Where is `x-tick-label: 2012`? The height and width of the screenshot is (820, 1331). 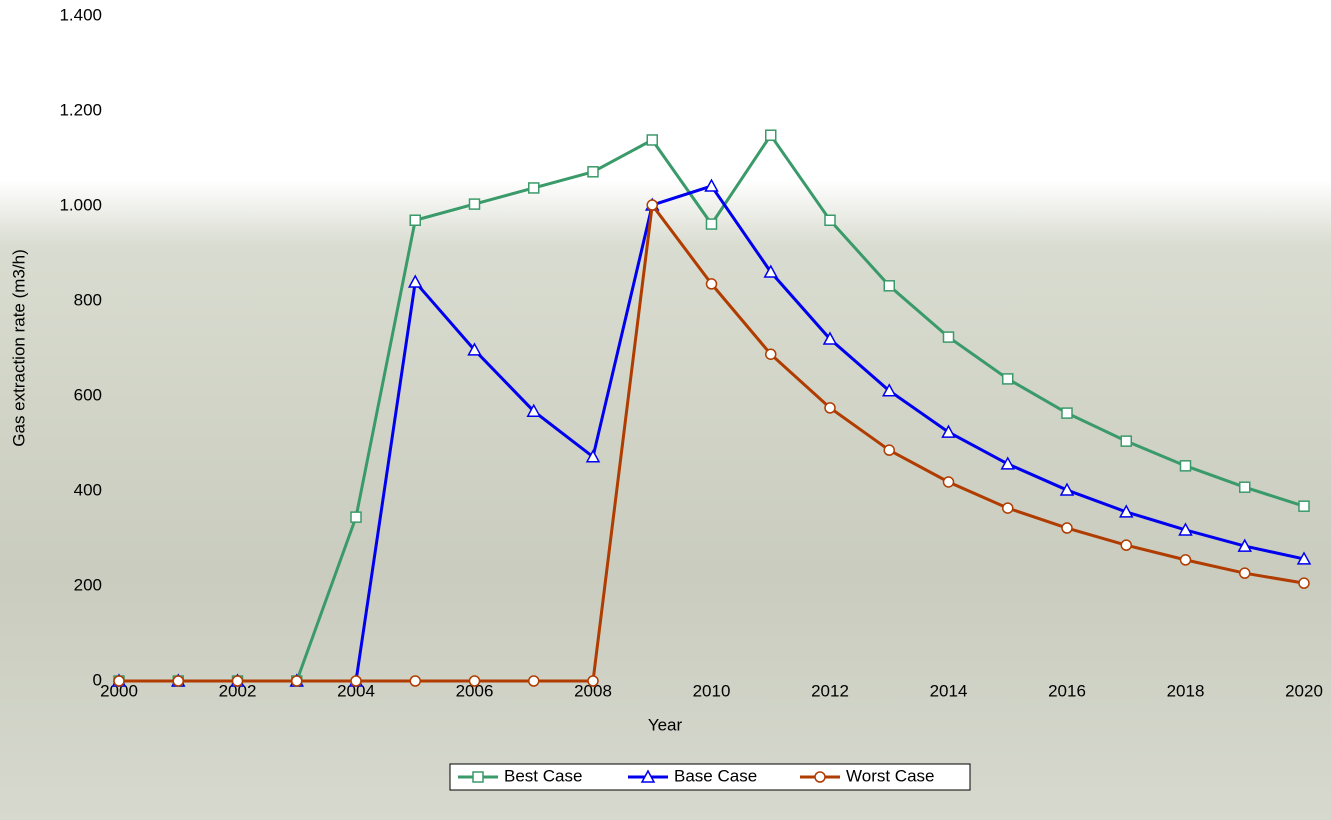 x-tick-label: 2012 is located at coordinates (830, 690).